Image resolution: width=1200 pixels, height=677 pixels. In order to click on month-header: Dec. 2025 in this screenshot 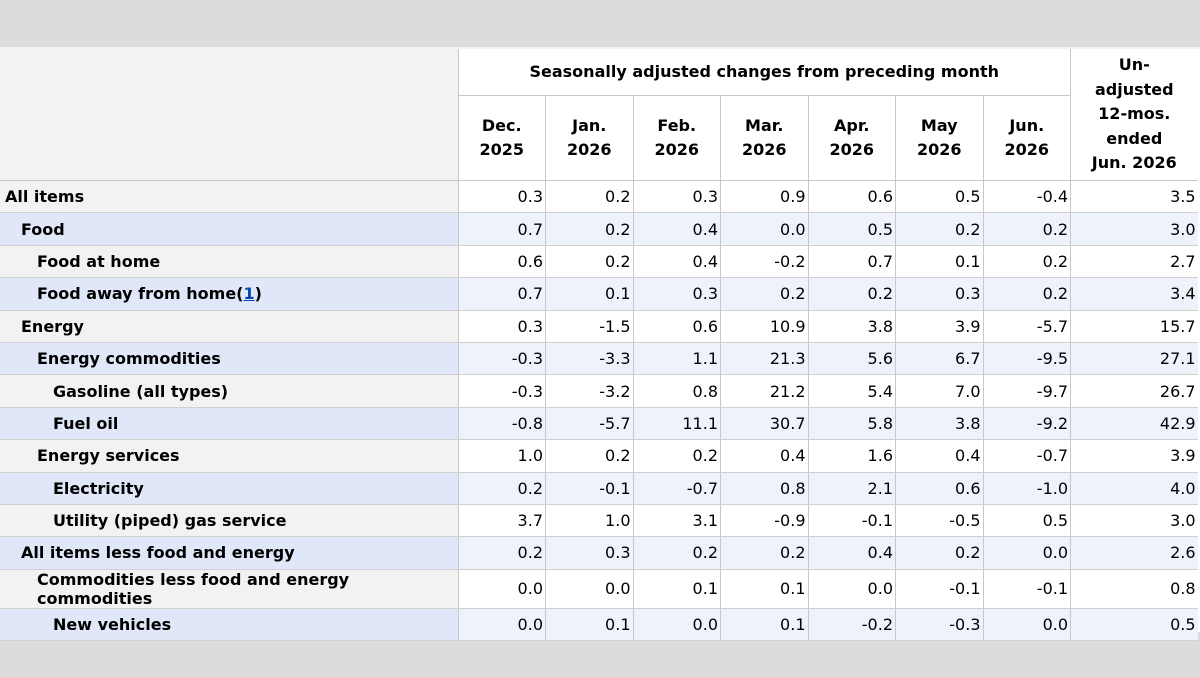, I will do `click(501, 138)`.